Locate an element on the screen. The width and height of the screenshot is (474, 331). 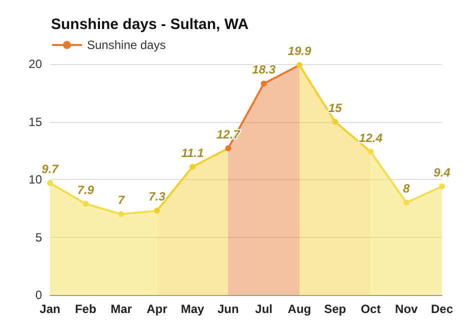
x-tick-label: Jan is located at coordinates (50, 309).